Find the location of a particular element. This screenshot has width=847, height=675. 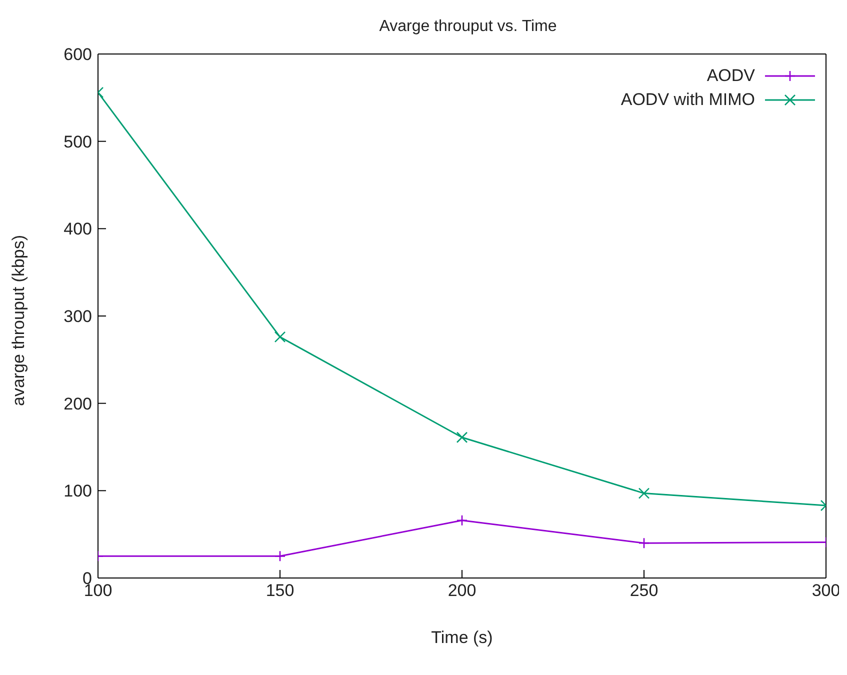

x-tick-label: 150 is located at coordinates (280, 590).